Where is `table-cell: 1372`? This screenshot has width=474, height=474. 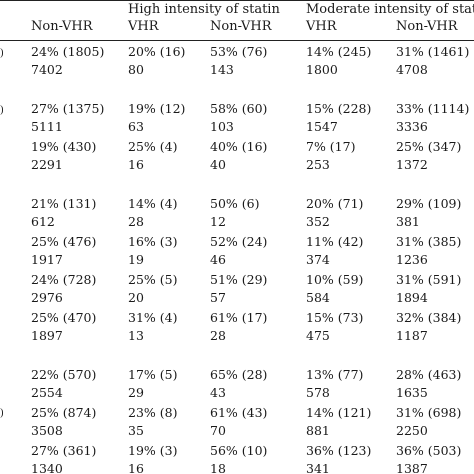 table-cell: 1372 is located at coordinates (412, 164).